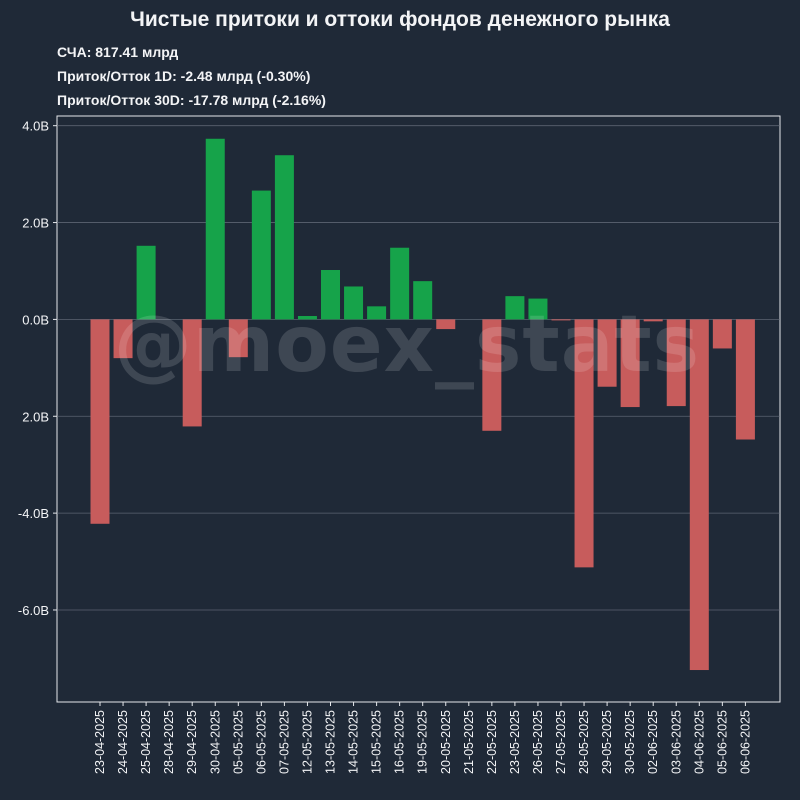 Image resolution: width=800 pixels, height=800 pixels. Describe the element at coordinates (307, 742) in the screenshot. I see `x-tick-label: 12-05-2025` at that location.